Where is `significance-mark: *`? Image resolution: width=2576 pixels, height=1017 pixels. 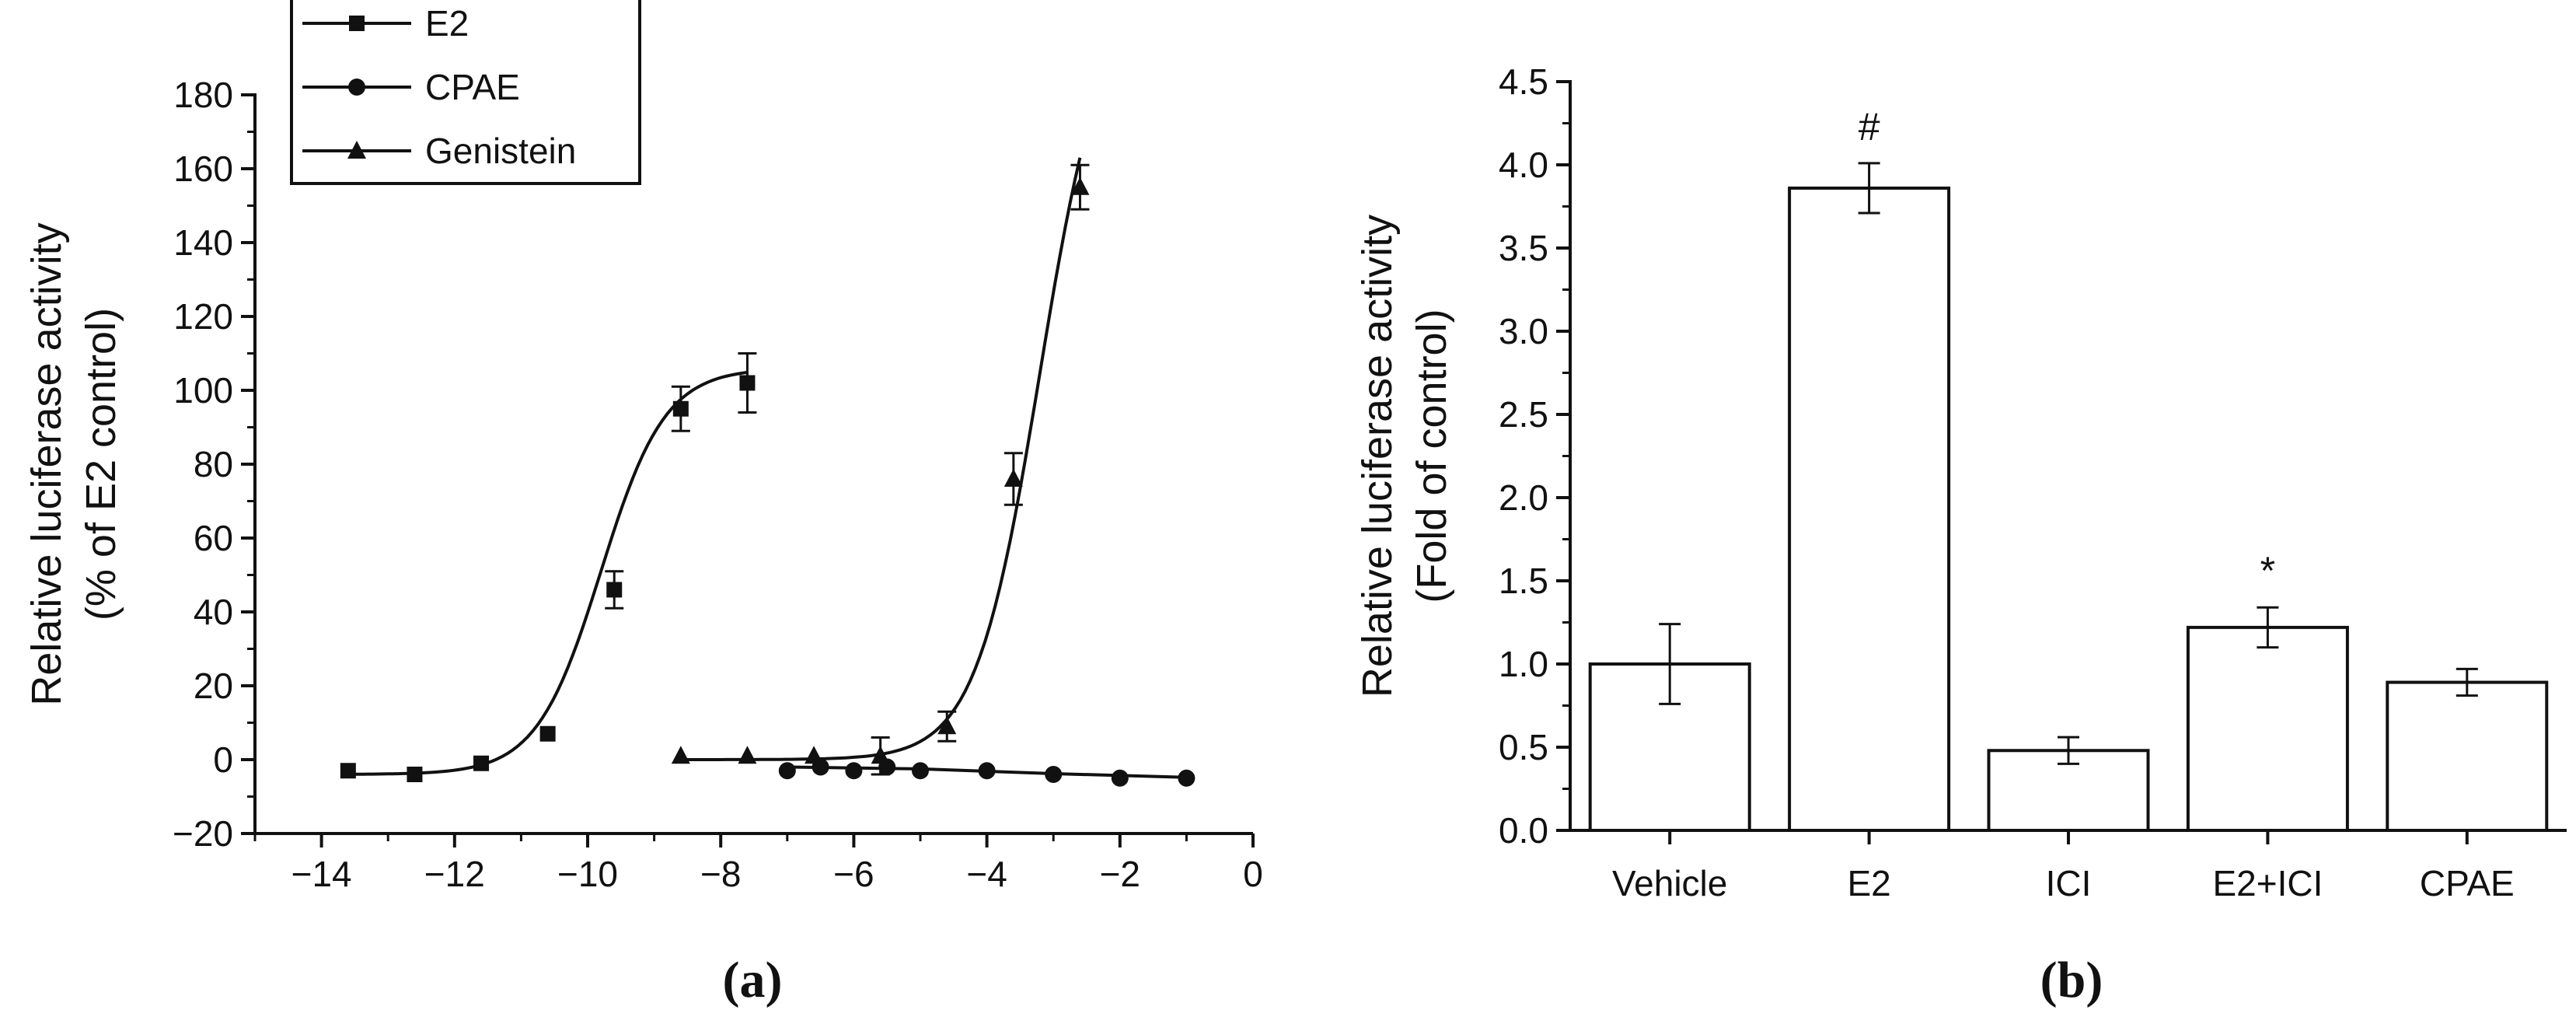 significance-mark: * is located at coordinates (2268, 570).